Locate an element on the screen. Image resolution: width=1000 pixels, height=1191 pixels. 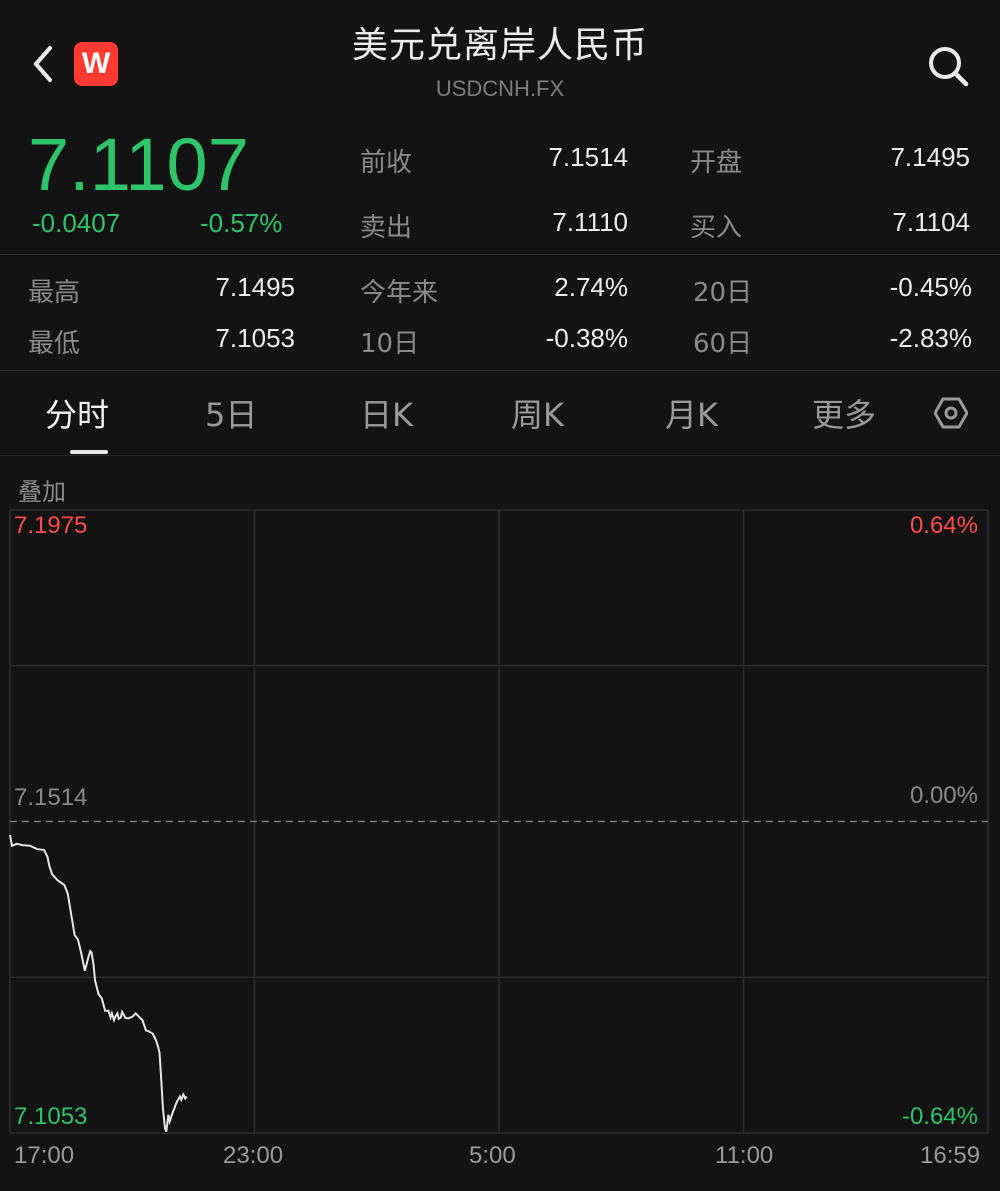
chart-settings-button is located at coordinates (951, 413).